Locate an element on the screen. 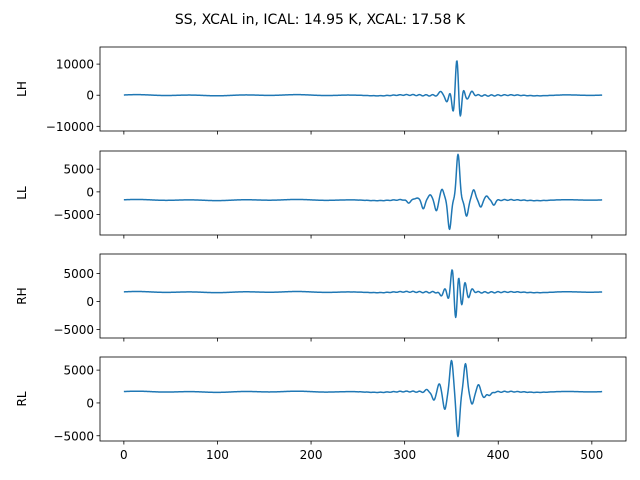 This screenshot has height=480, width=640. x-tick-label: 200 is located at coordinates (311, 455).